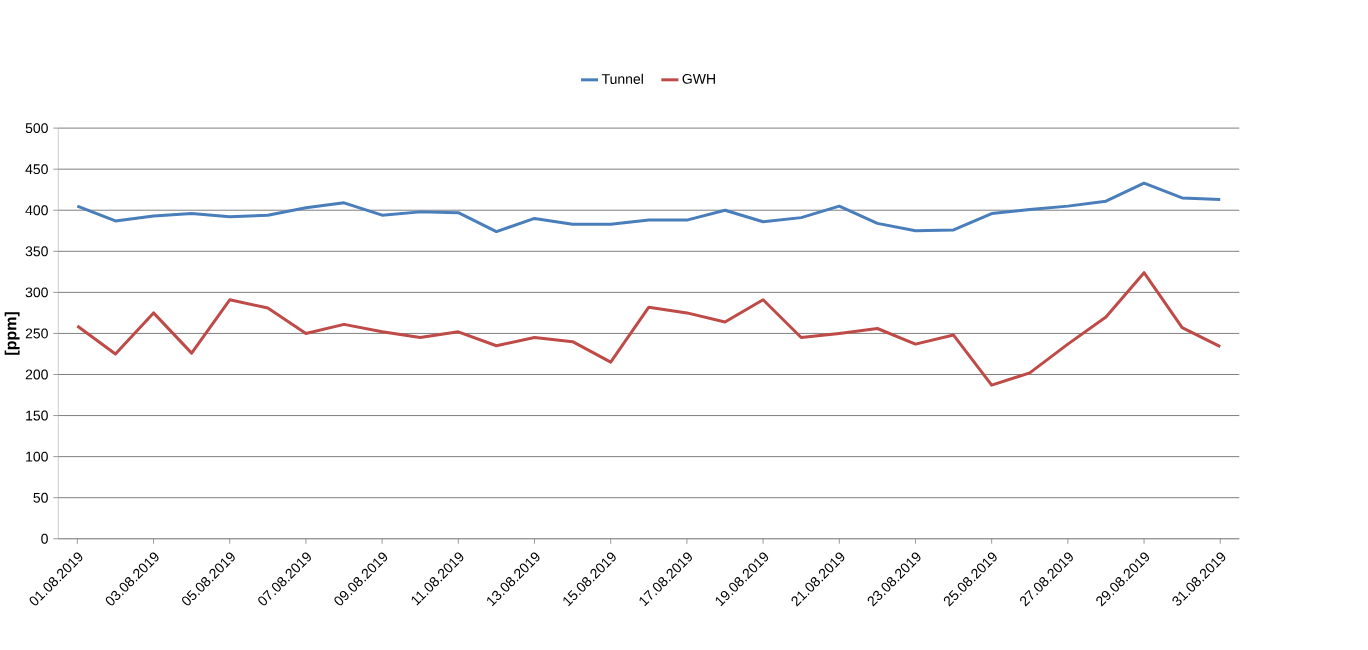 The width and height of the screenshot is (1368, 650). I want to click on y-tick-label: 450, so click(36, 168).